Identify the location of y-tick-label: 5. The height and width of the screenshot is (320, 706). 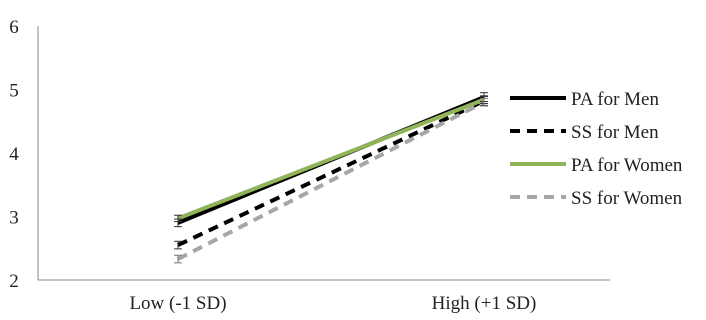
(14, 91).